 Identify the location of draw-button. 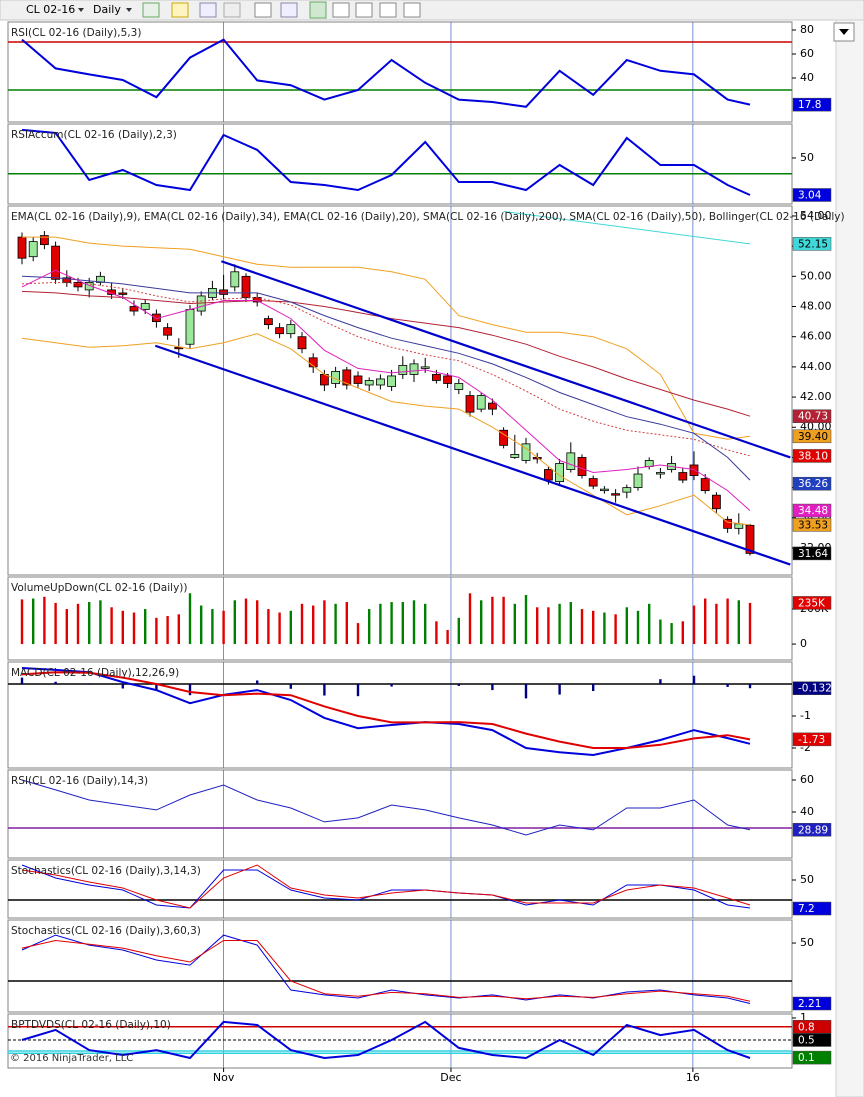
(180, 10).